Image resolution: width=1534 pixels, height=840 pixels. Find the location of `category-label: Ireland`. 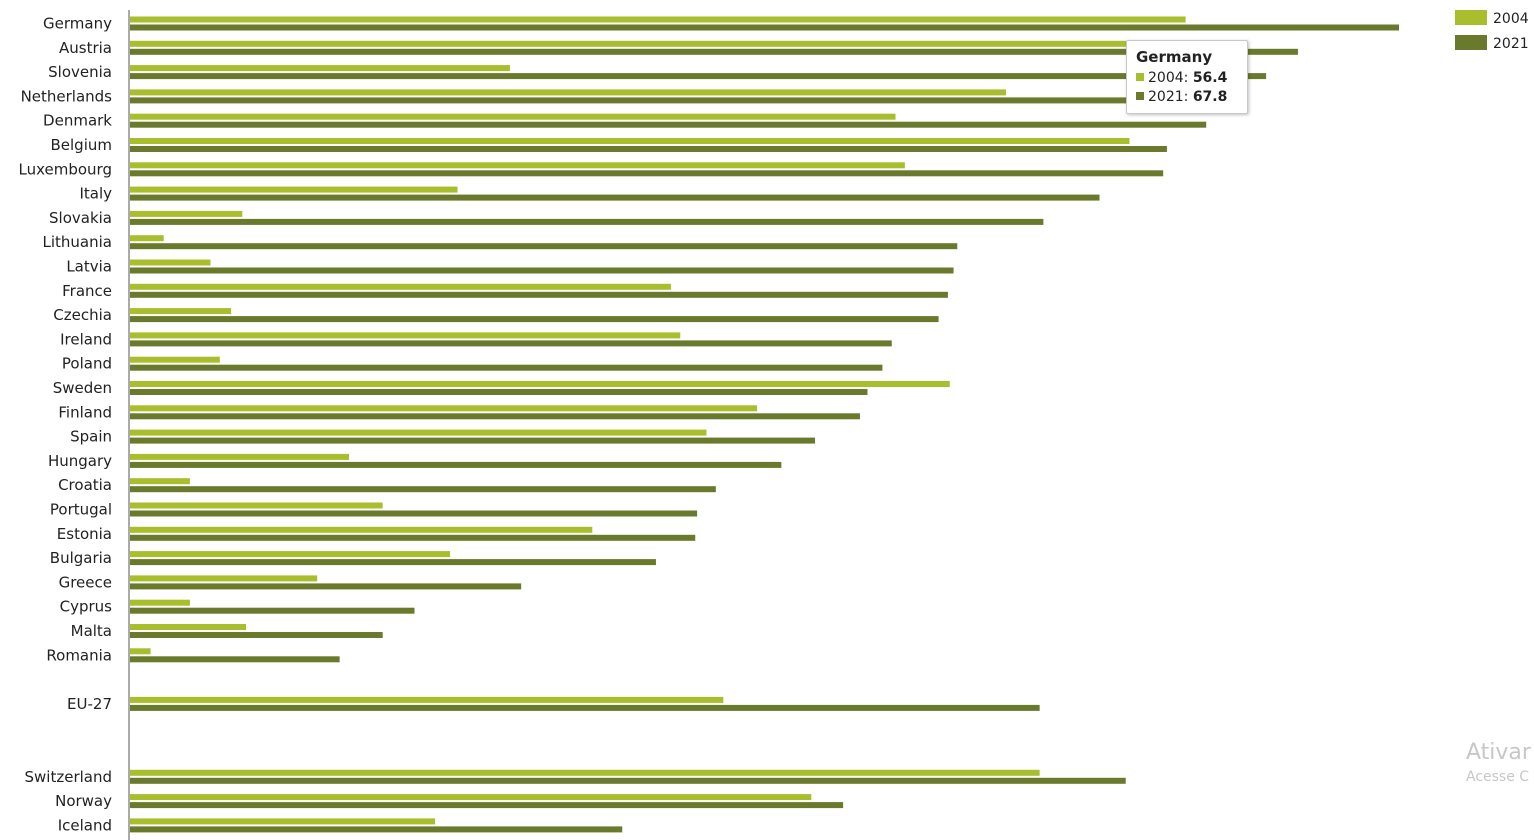

category-label: Ireland is located at coordinates (86, 339).